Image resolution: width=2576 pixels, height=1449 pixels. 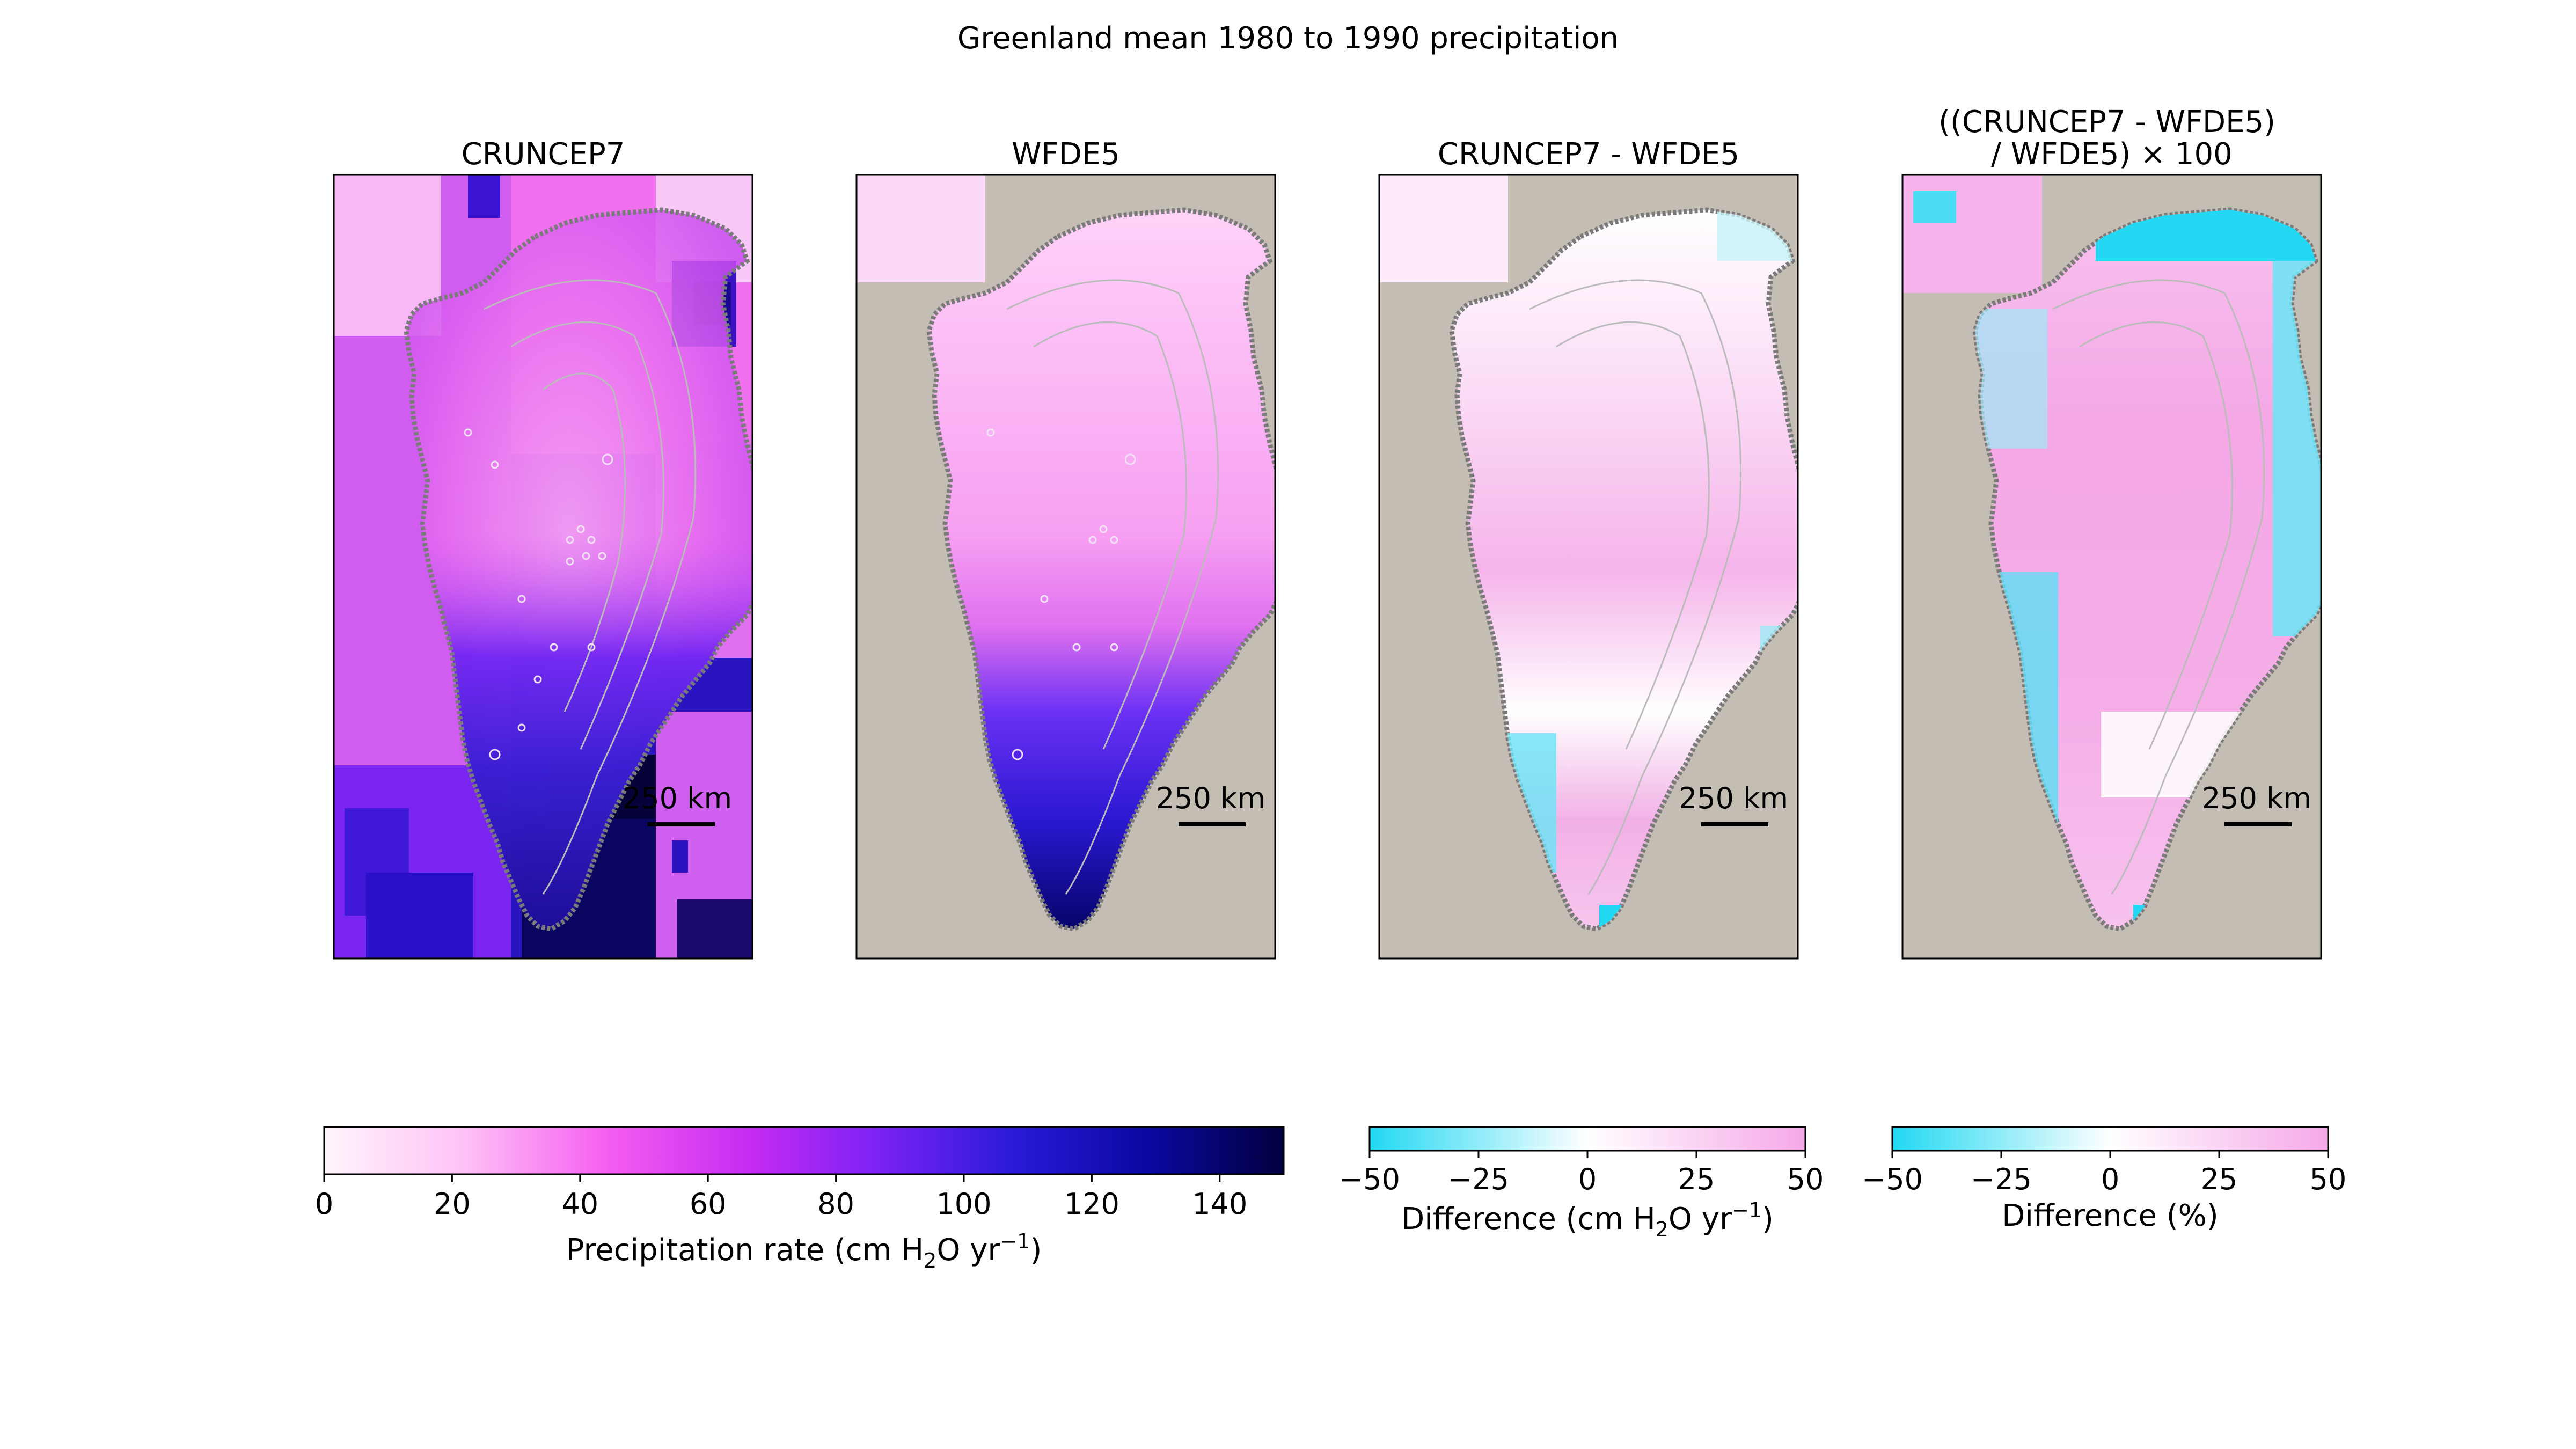 What do you see at coordinates (963, 1204) in the screenshot?
I see `colorbar-tick-label: 100` at bounding box center [963, 1204].